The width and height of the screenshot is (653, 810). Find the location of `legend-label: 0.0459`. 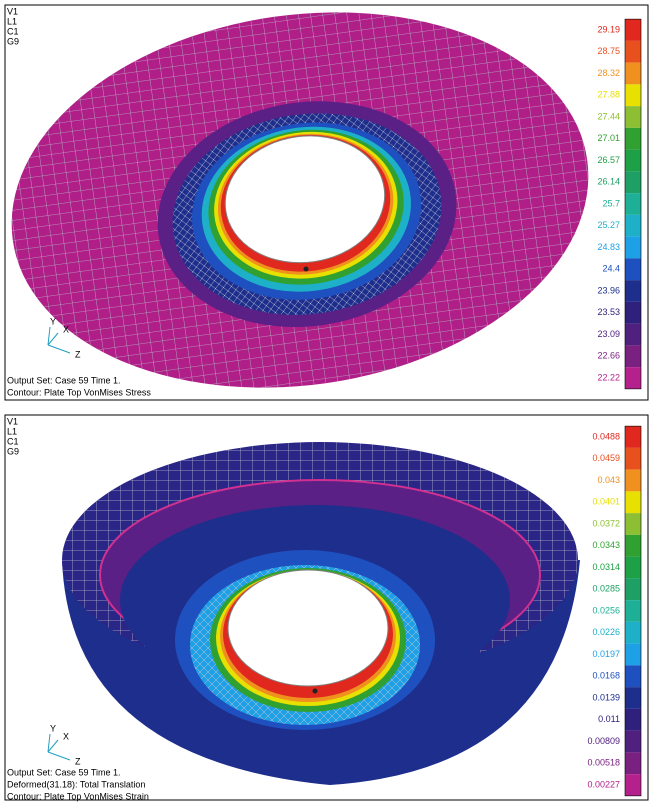

legend-label: 0.0459 is located at coordinates (606, 458).